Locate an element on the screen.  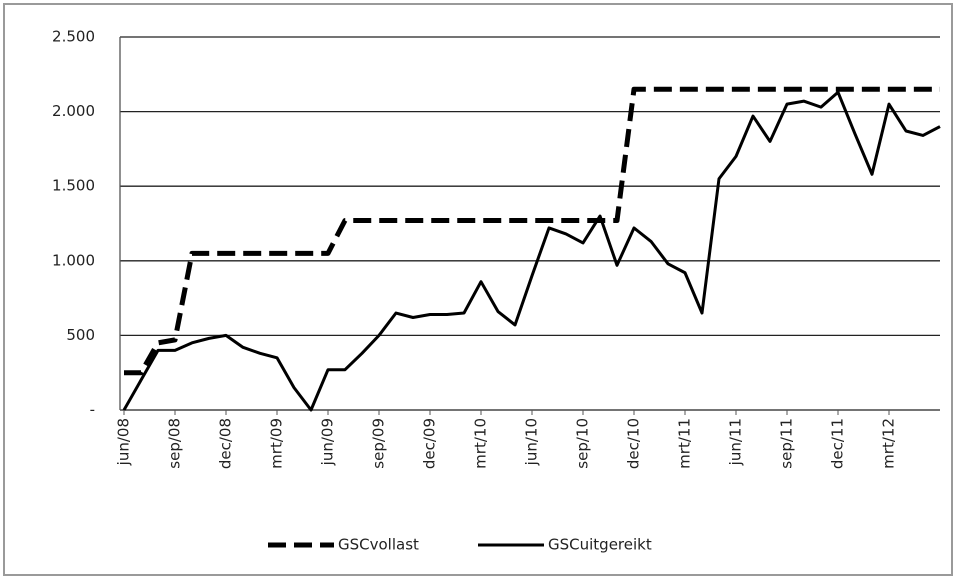
x-tick-label: sep/11 is located at coordinates (787, 443).